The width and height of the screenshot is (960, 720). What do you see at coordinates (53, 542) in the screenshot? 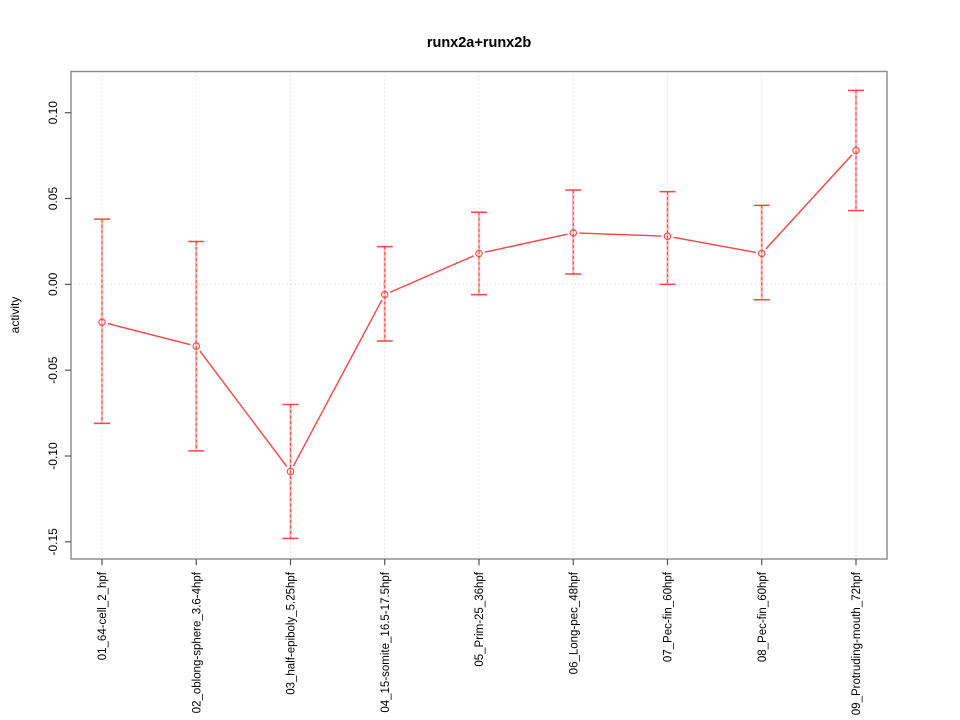
I see `y-tick-label: -0.15` at bounding box center [53, 542].